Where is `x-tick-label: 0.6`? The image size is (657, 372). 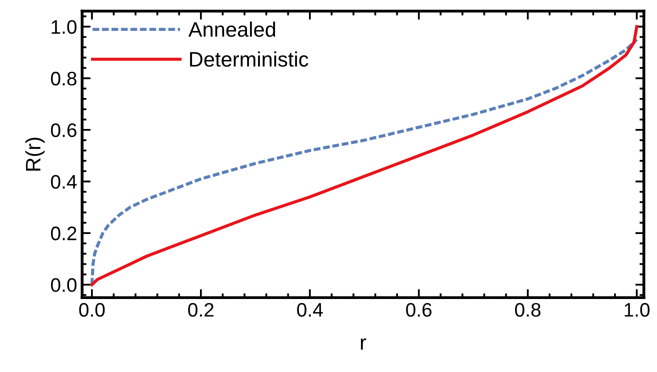
x-tick-label: 0.6 is located at coordinates (419, 309).